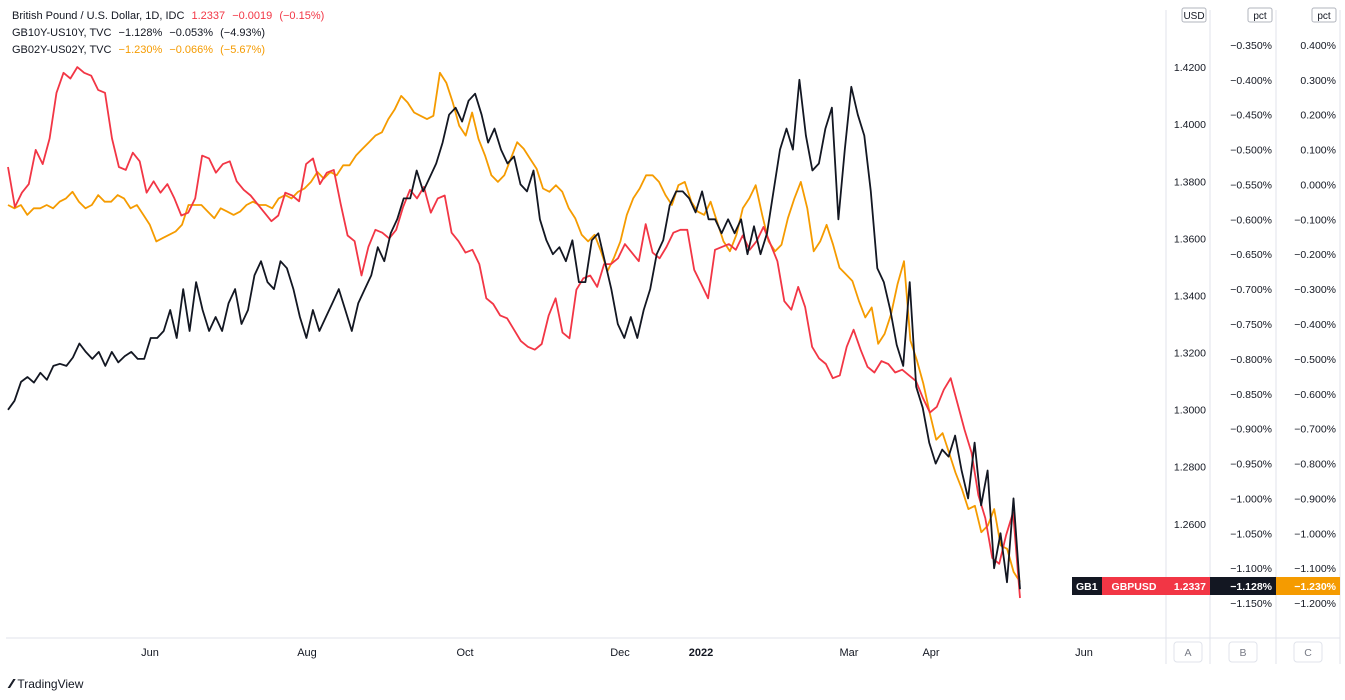 The width and height of the screenshot is (1345, 700). I want to click on y-tick-label: 0.100%, so click(1318, 151).